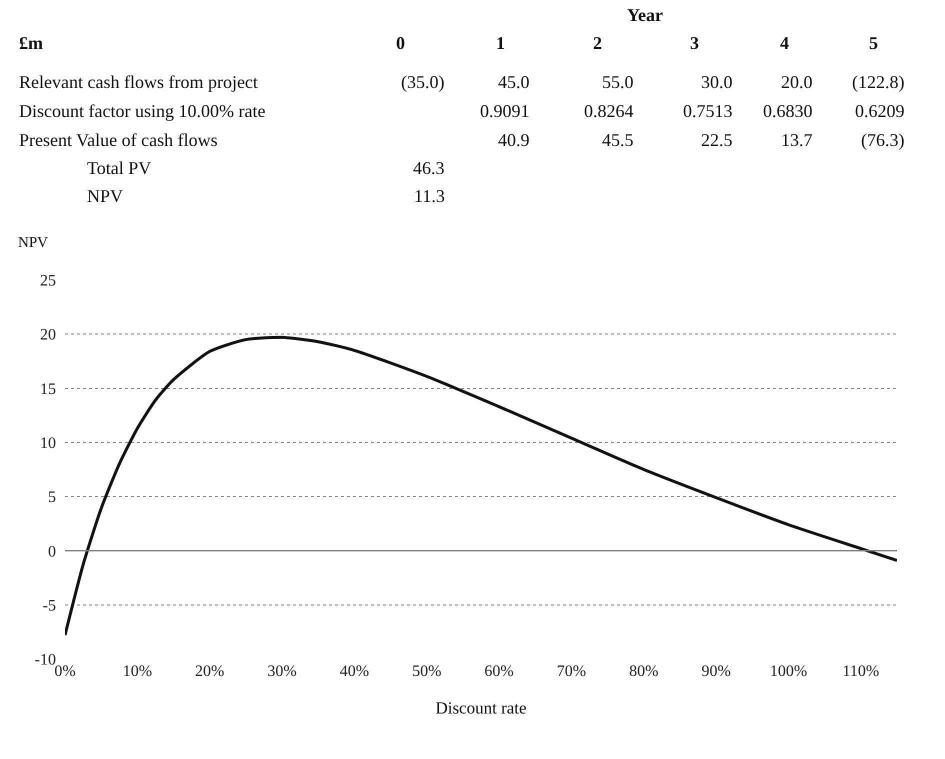  I want to click on x-axis-title: Discount rate, so click(481, 708).